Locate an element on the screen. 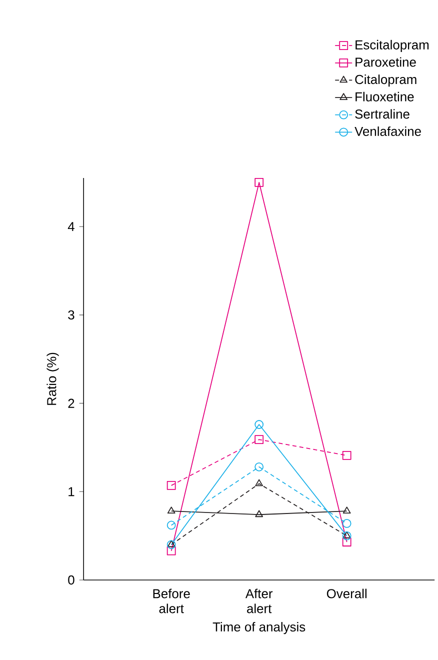  legend-label: Venlafaxine is located at coordinates (388, 131).